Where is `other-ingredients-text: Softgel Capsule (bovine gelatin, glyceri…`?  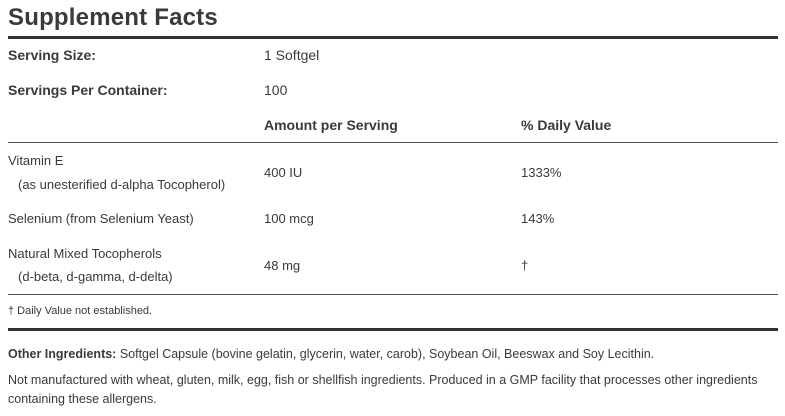
other-ingredients-text: Softgel Capsule (bovine gelatin, glyceri… is located at coordinates (385, 354).